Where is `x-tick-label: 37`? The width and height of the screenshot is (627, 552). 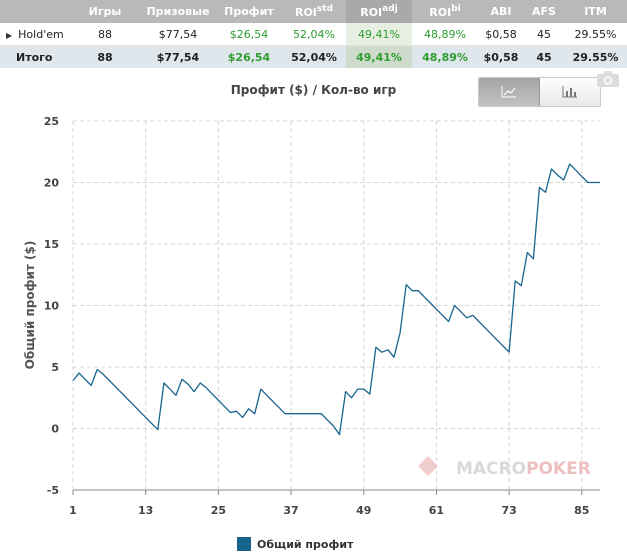 x-tick-label: 37 is located at coordinates (290, 510).